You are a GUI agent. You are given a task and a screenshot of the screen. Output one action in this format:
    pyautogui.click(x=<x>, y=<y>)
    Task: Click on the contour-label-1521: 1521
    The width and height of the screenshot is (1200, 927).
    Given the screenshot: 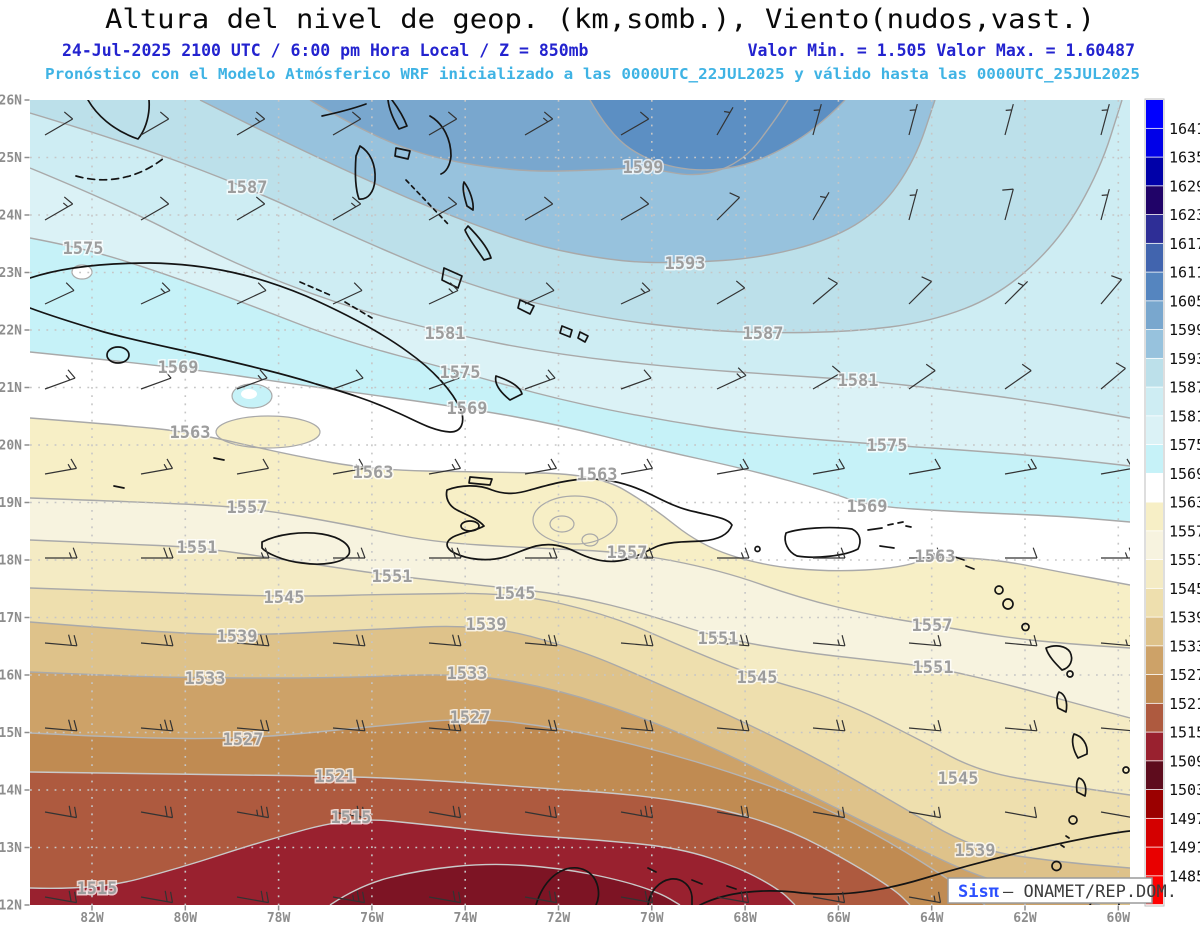 What is the action you would take?
    pyautogui.click(x=335, y=777)
    